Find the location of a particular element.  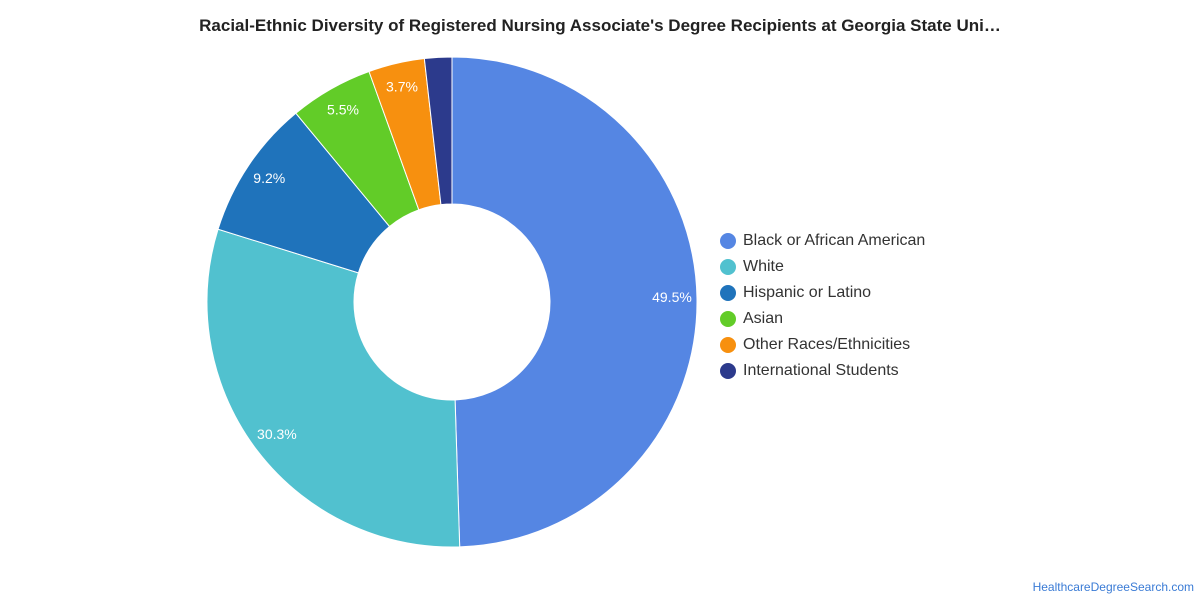

legend-item-black-or-african-american: Black or African American is located at coordinates (822, 241).